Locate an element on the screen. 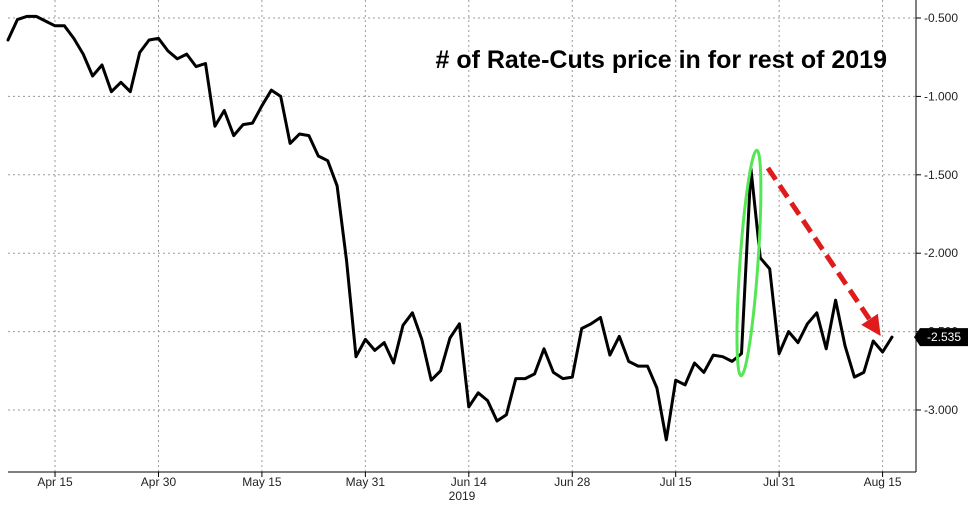 The height and width of the screenshot is (506, 976). y-tick-label: -2.000 is located at coordinates (941, 253).